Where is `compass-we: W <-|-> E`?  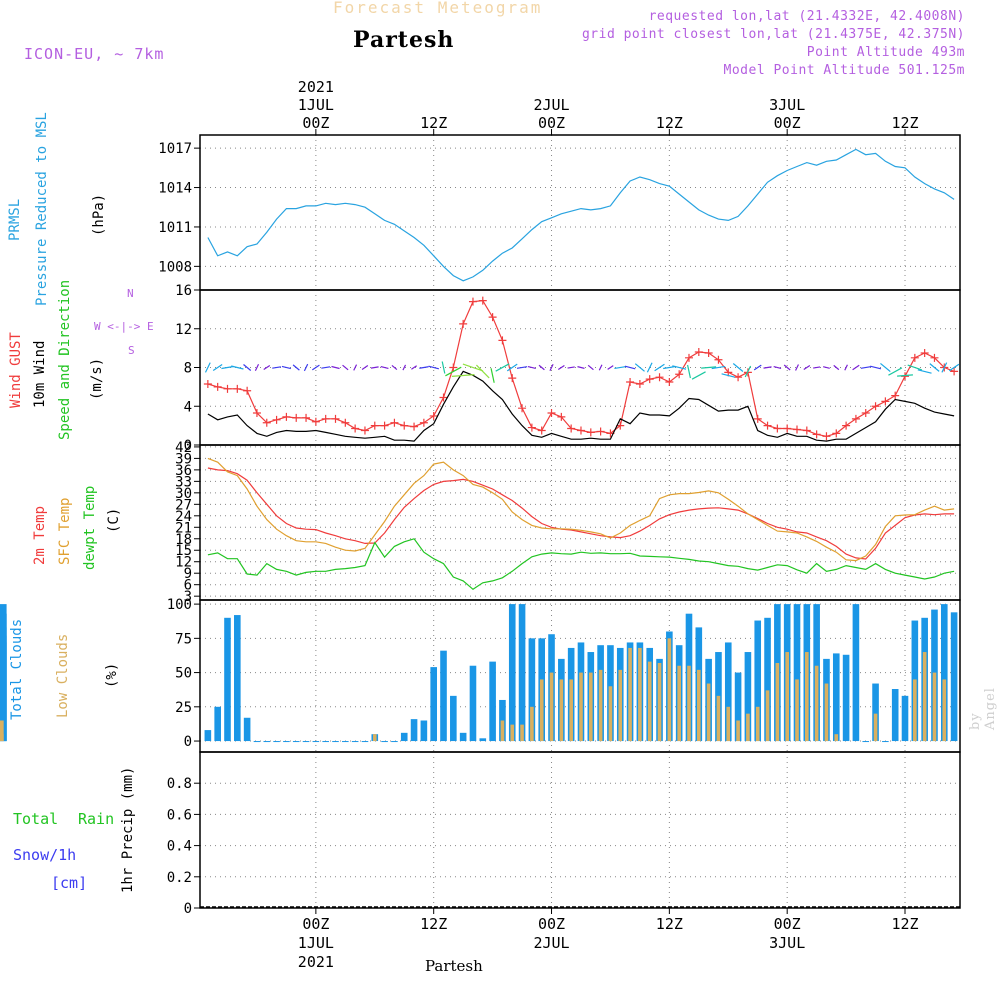 compass-we: W <-|-> E is located at coordinates (124, 326).